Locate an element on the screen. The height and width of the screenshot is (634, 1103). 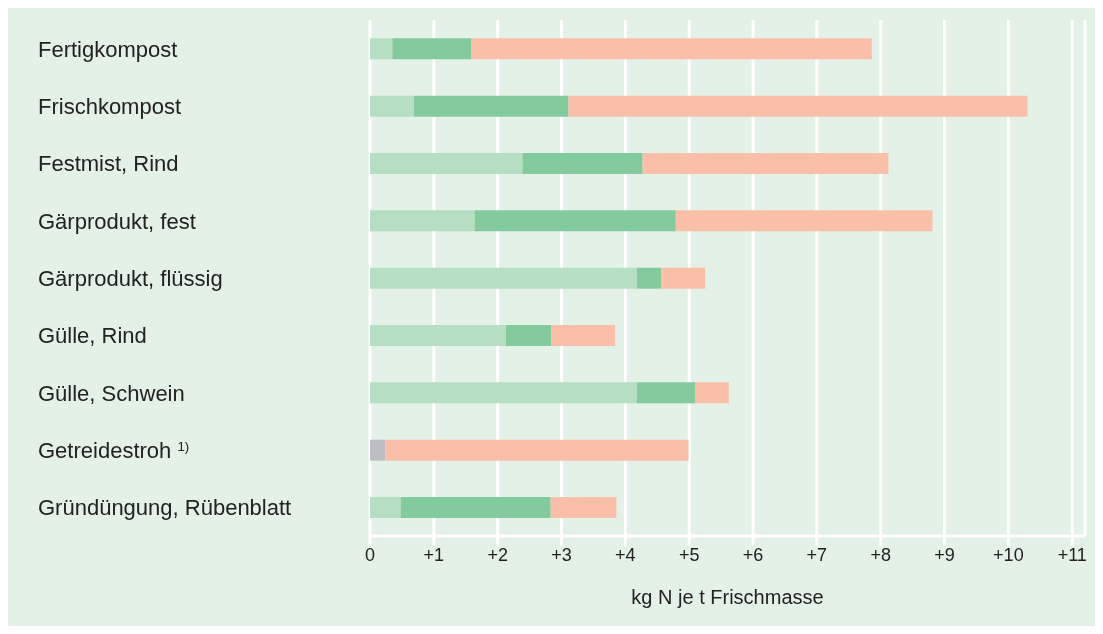
x-tick-label: +3 is located at coordinates (561, 554).